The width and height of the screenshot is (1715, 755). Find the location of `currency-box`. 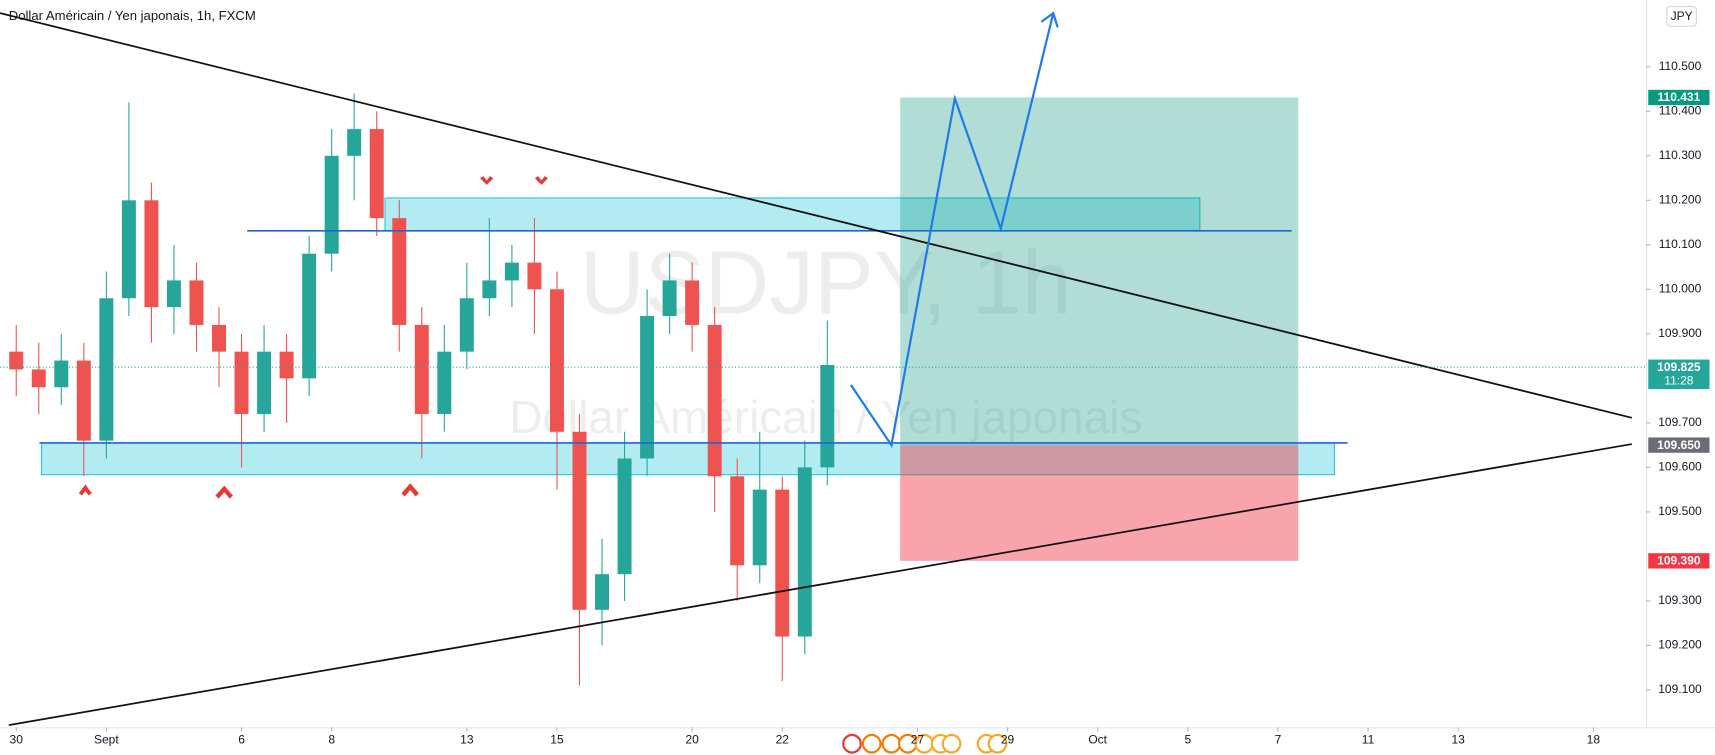

currency-box is located at coordinates (1681, 16).